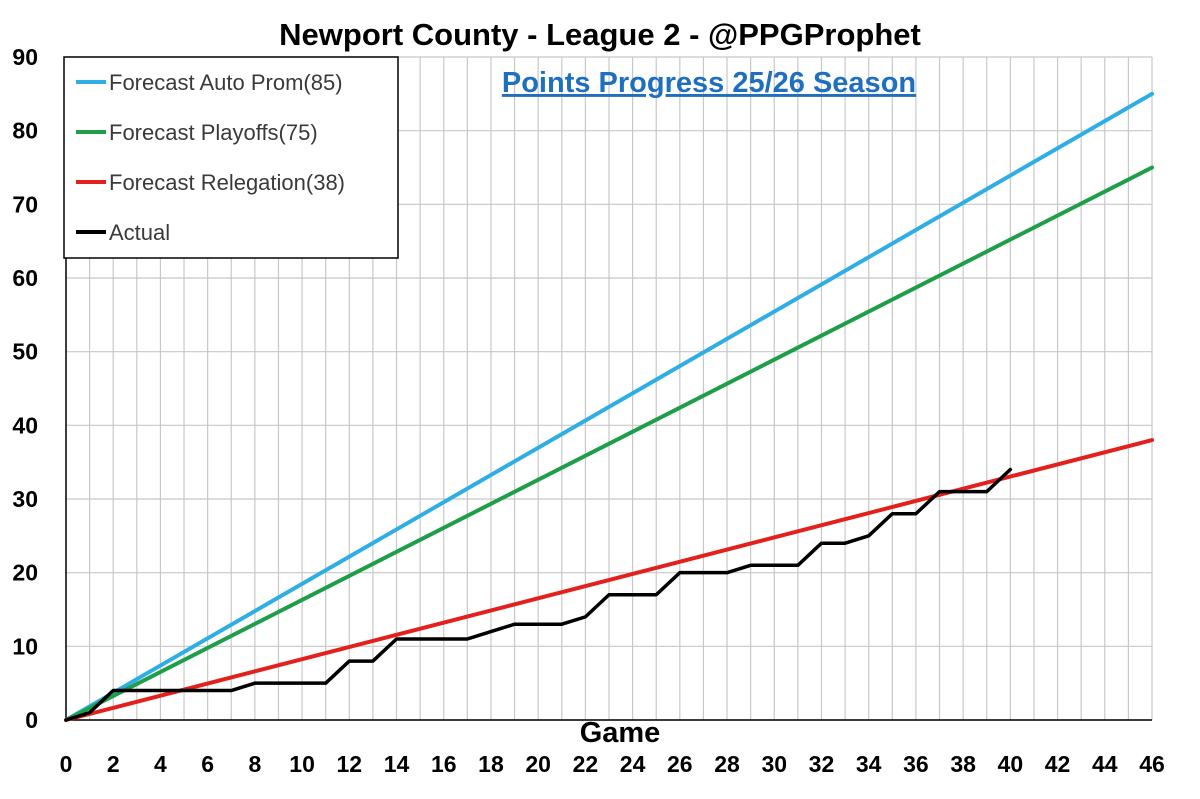  I want to click on x-tick-label: 22, so click(586, 764).